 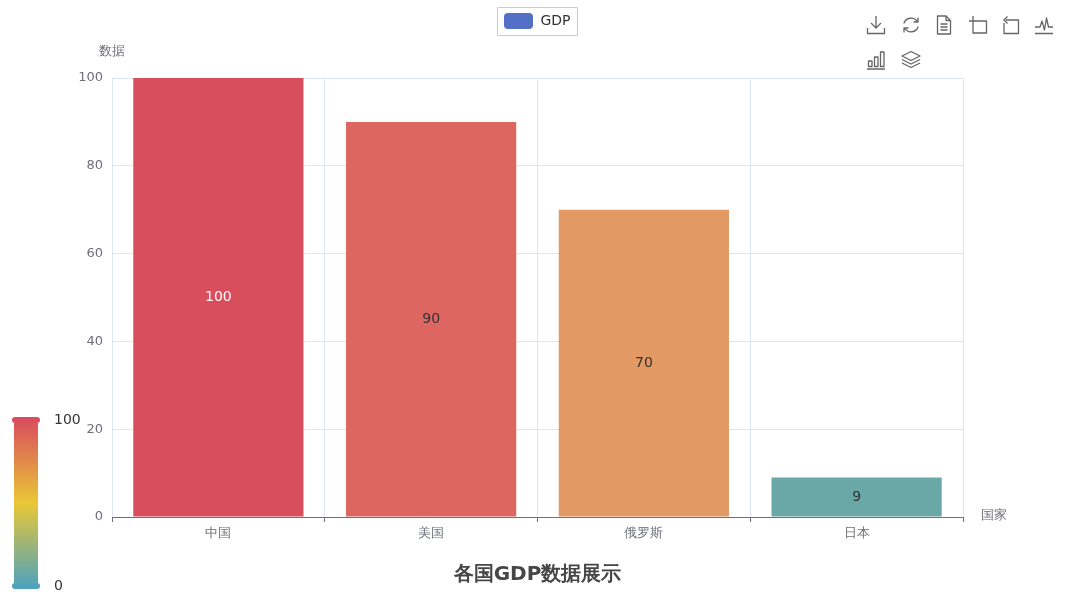 I want to click on text: 各国GDP数据展示, so click(x=537, y=573).